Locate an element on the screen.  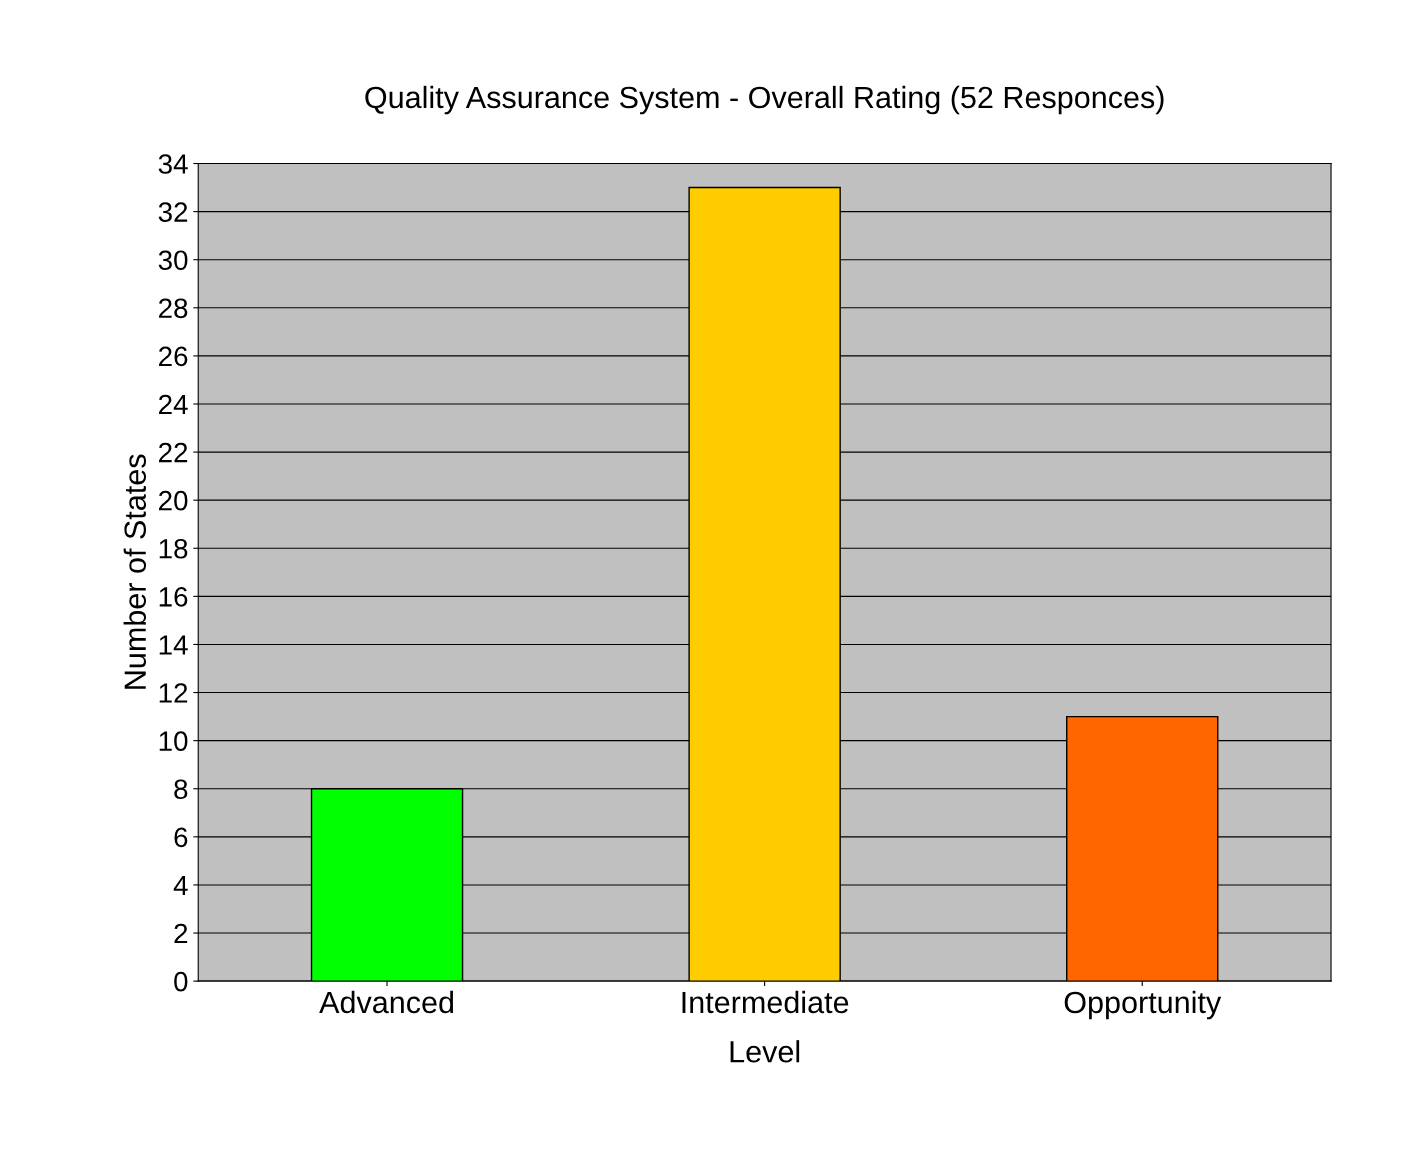
y-tick-label: 32 is located at coordinates (173, 212).